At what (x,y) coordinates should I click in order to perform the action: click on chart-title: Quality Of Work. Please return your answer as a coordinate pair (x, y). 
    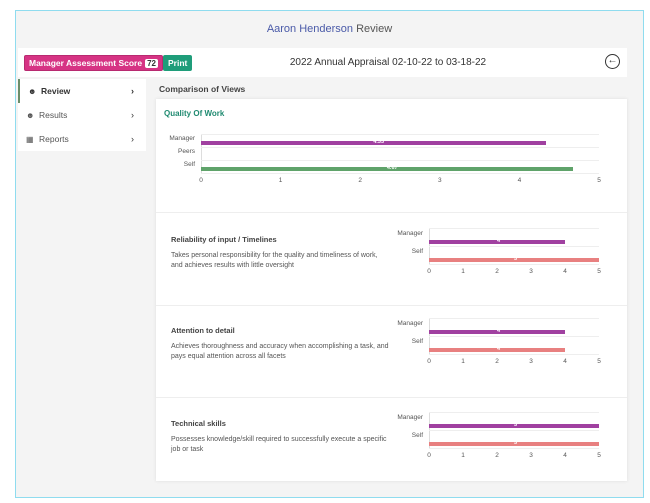
    Looking at the image, I should click on (194, 113).